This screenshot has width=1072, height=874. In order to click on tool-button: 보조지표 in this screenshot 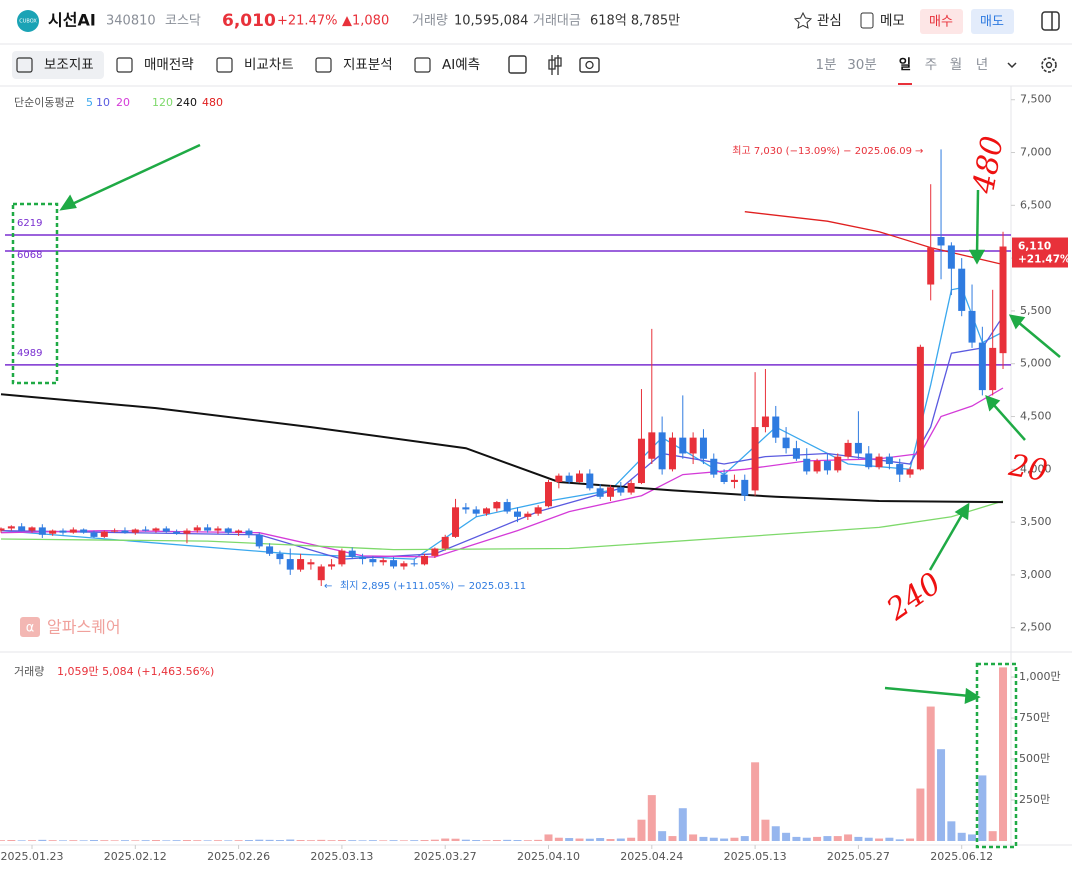, I will do `click(69, 65)`.